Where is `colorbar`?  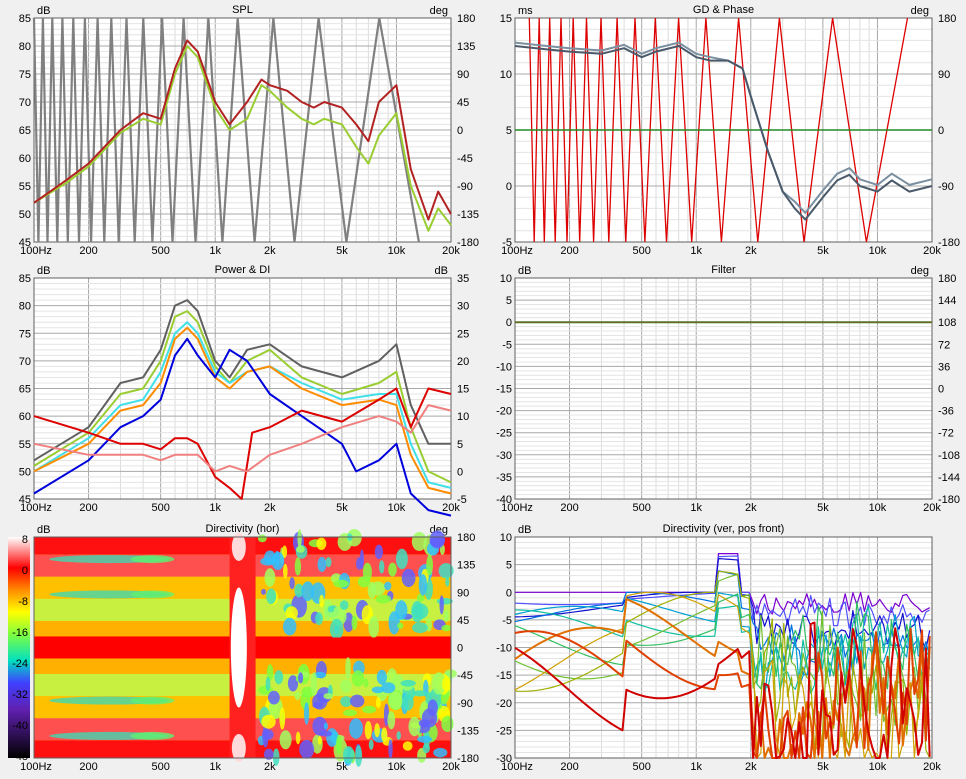
colorbar is located at coordinates (19, 647).